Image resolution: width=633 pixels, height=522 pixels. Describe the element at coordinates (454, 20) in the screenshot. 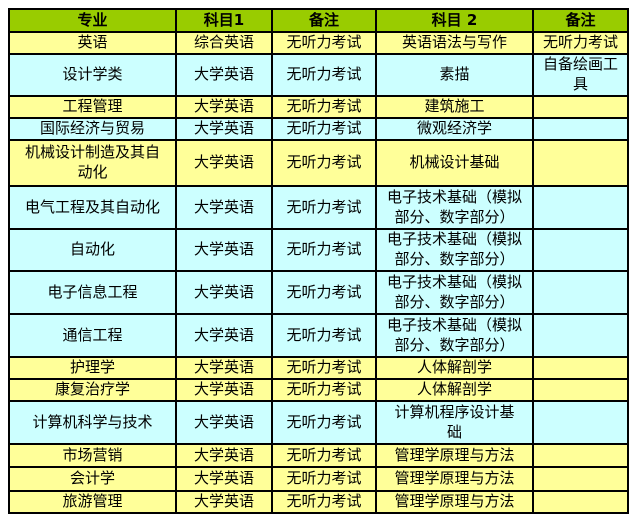

I see `header-subject2: 科目 2` at that location.